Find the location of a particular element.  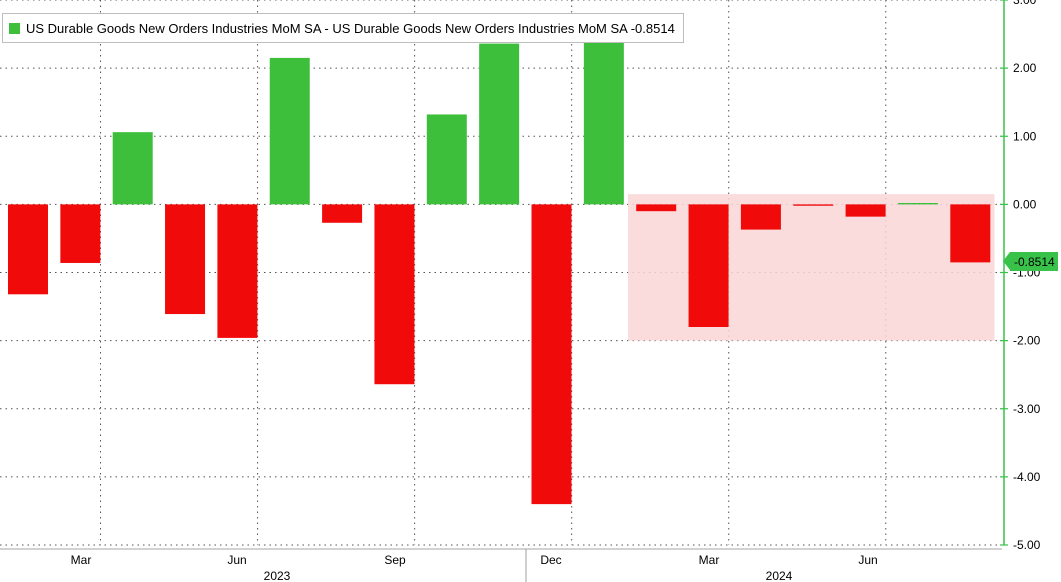

x-tick-label: Sep is located at coordinates (395, 560).